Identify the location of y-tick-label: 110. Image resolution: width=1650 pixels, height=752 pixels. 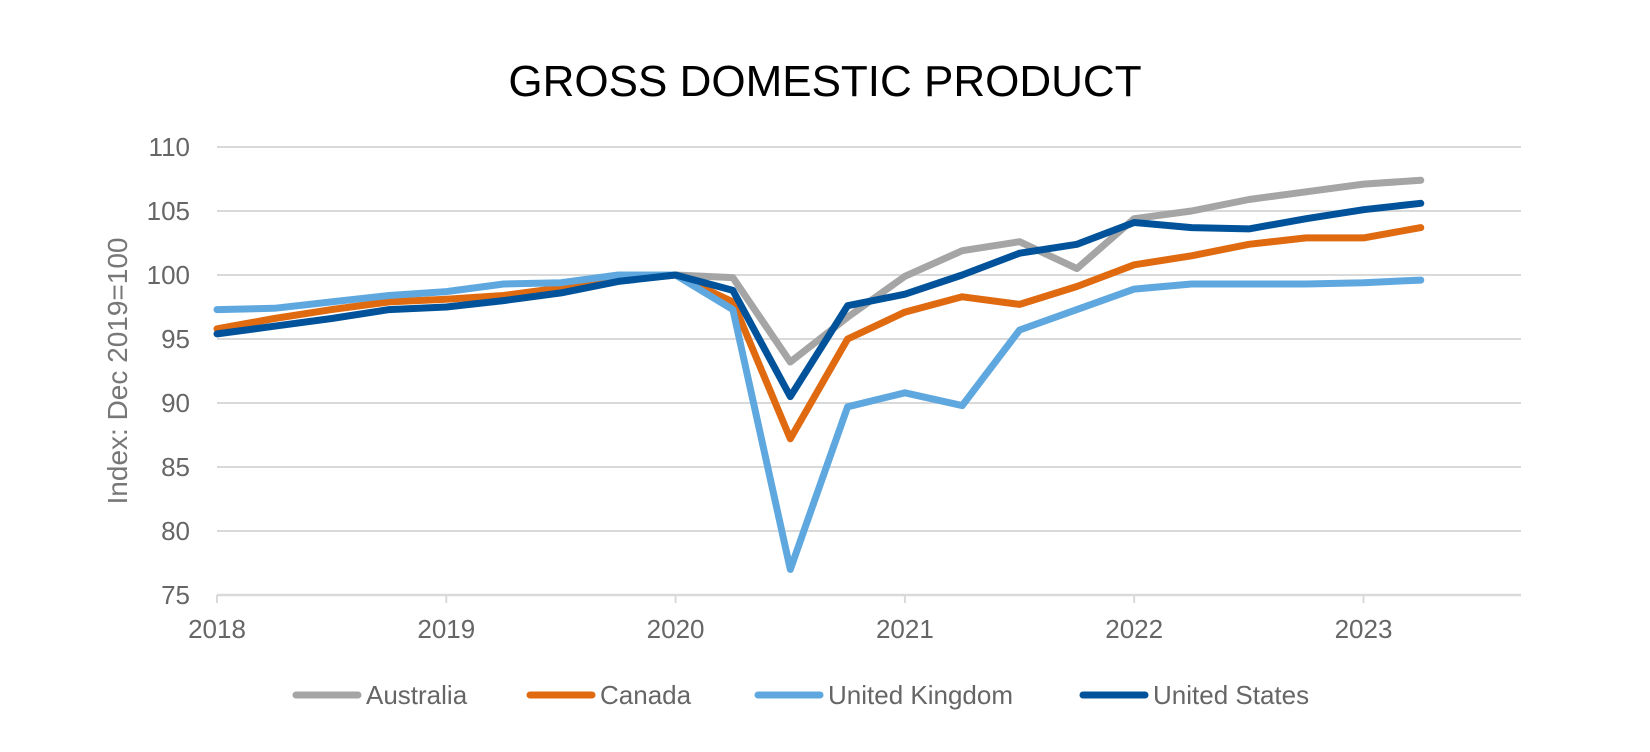
(169, 147).